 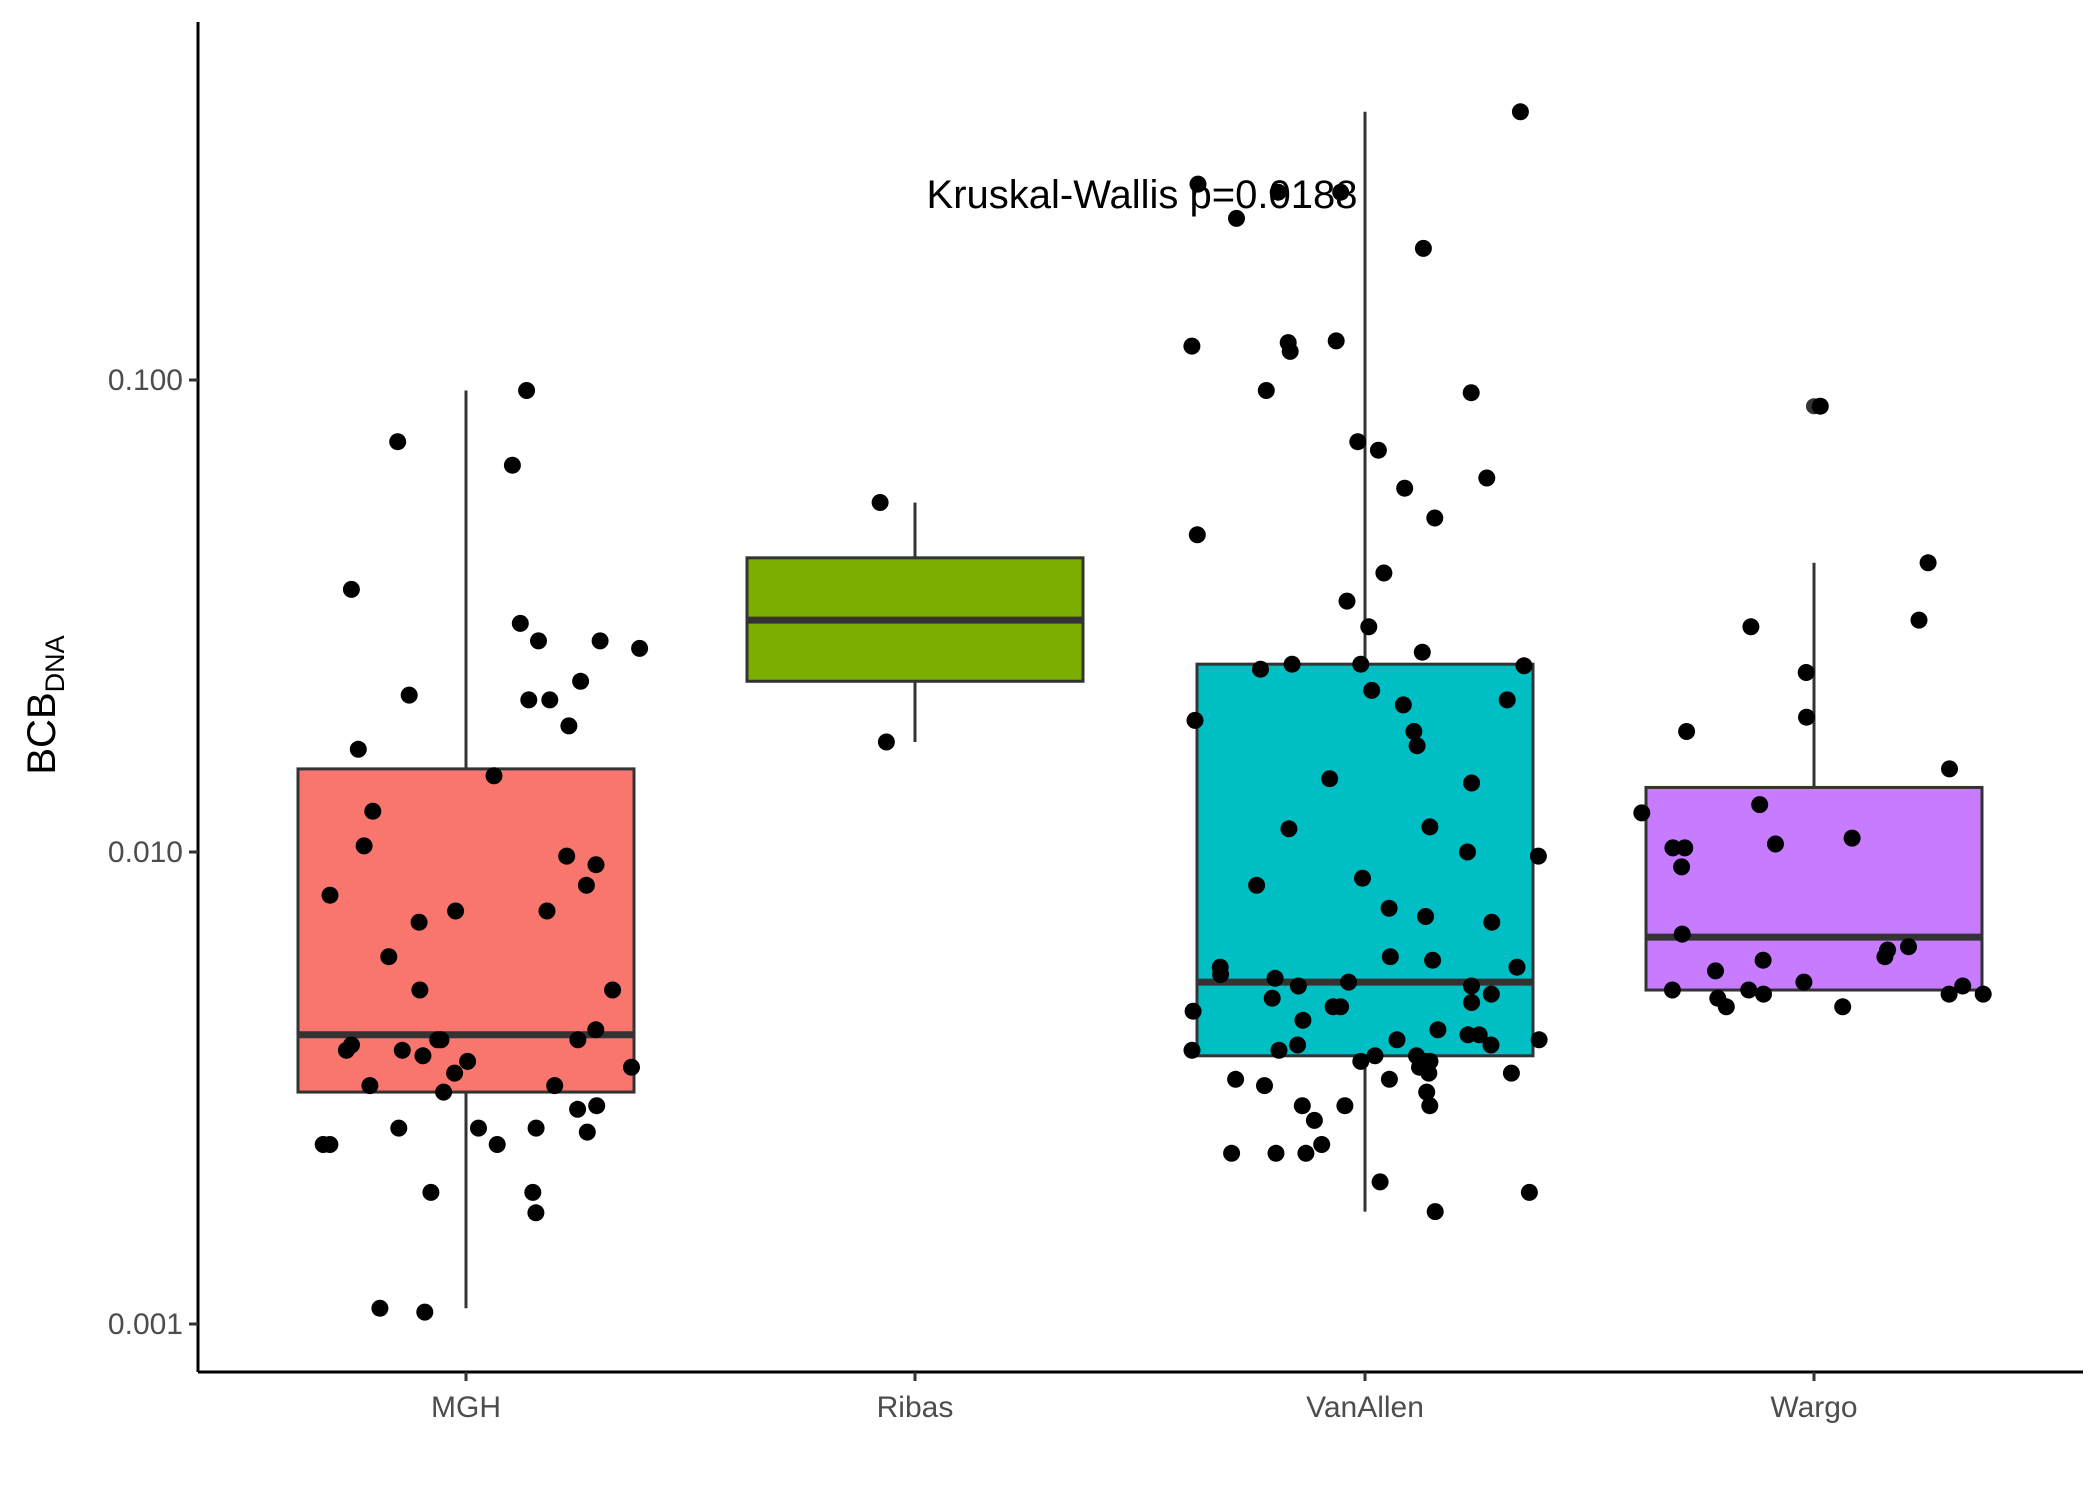 I want to click on points-wargo, so click(x=1812, y=706).